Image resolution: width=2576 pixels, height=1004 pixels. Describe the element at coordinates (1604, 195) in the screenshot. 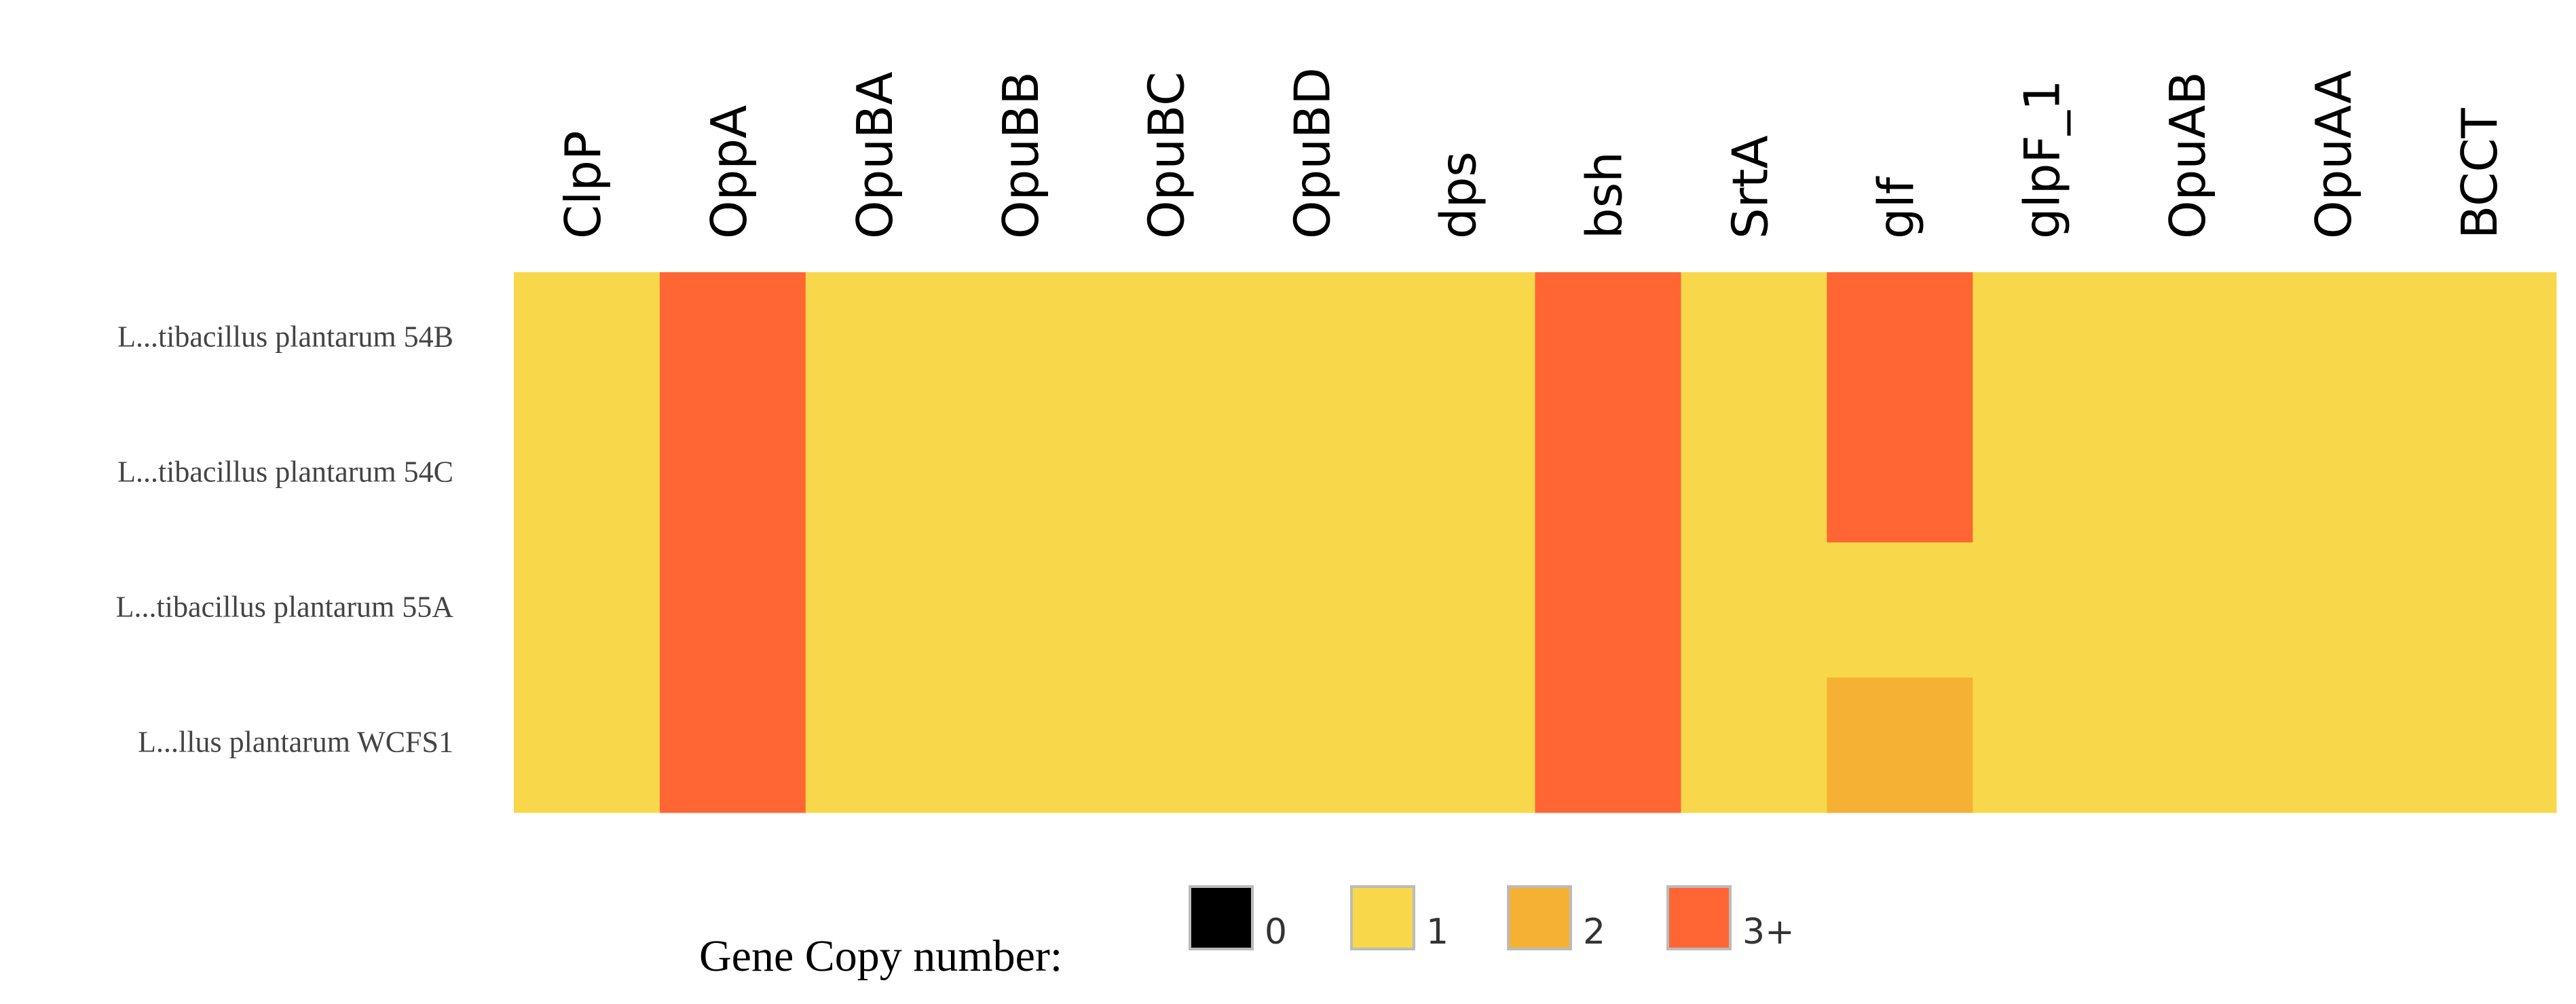

I see `column-label: bsh` at that location.